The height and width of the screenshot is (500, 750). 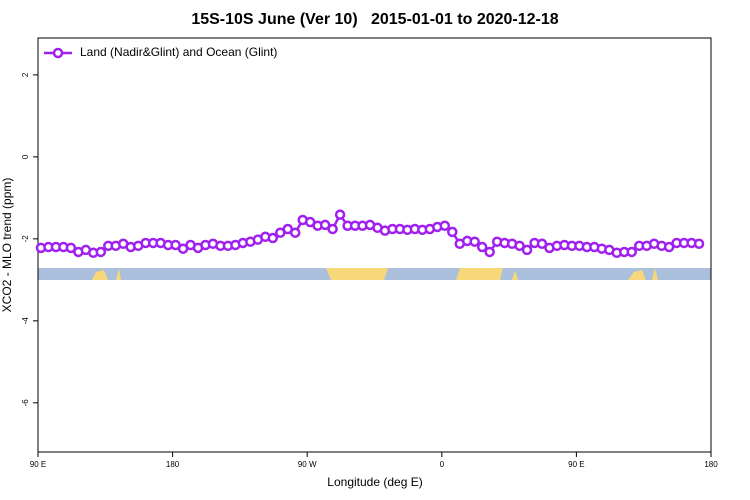 What do you see at coordinates (374, 482) in the screenshot?
I see `x-axis-label: Longitude (deg E)` at bounding box center [374, 482].